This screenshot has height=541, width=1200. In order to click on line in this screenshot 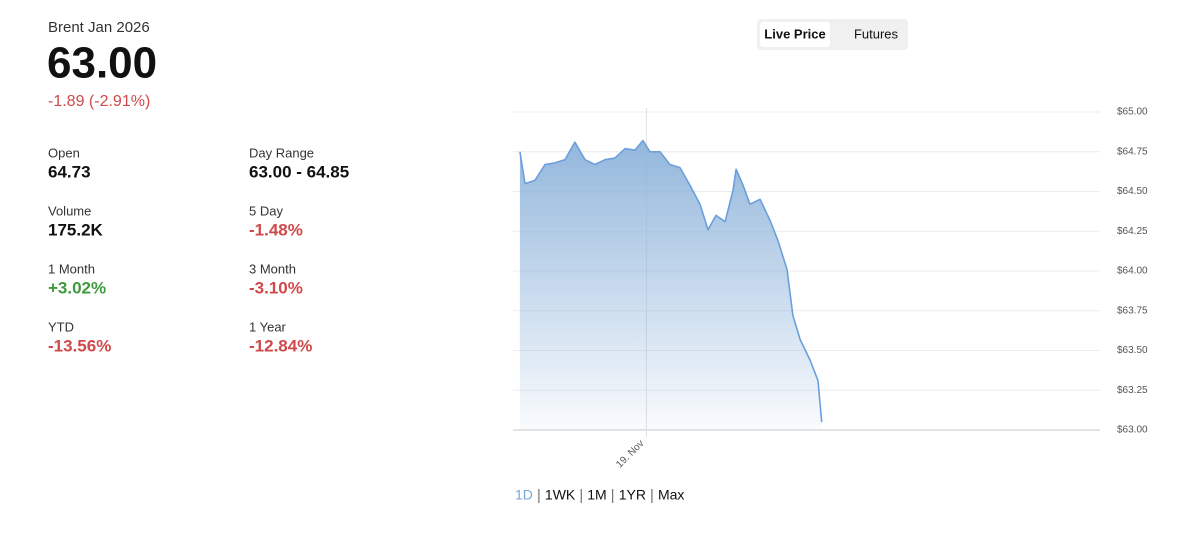, I will do `click(671, 281)`.